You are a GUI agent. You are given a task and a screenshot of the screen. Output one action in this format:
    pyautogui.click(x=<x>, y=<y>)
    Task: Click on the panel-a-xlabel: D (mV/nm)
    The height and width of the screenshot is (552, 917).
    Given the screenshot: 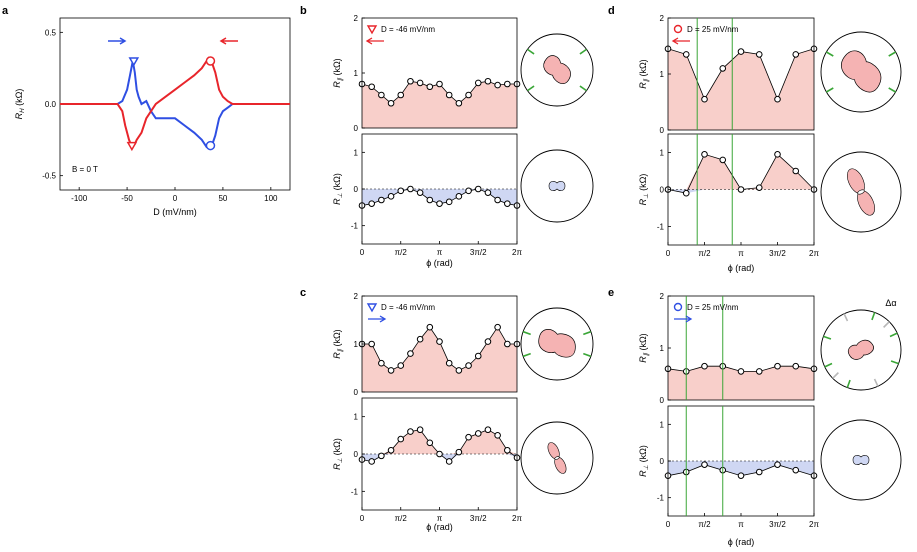 What is the action you would take?
    pyautogui.click(x=175, y=212)
    